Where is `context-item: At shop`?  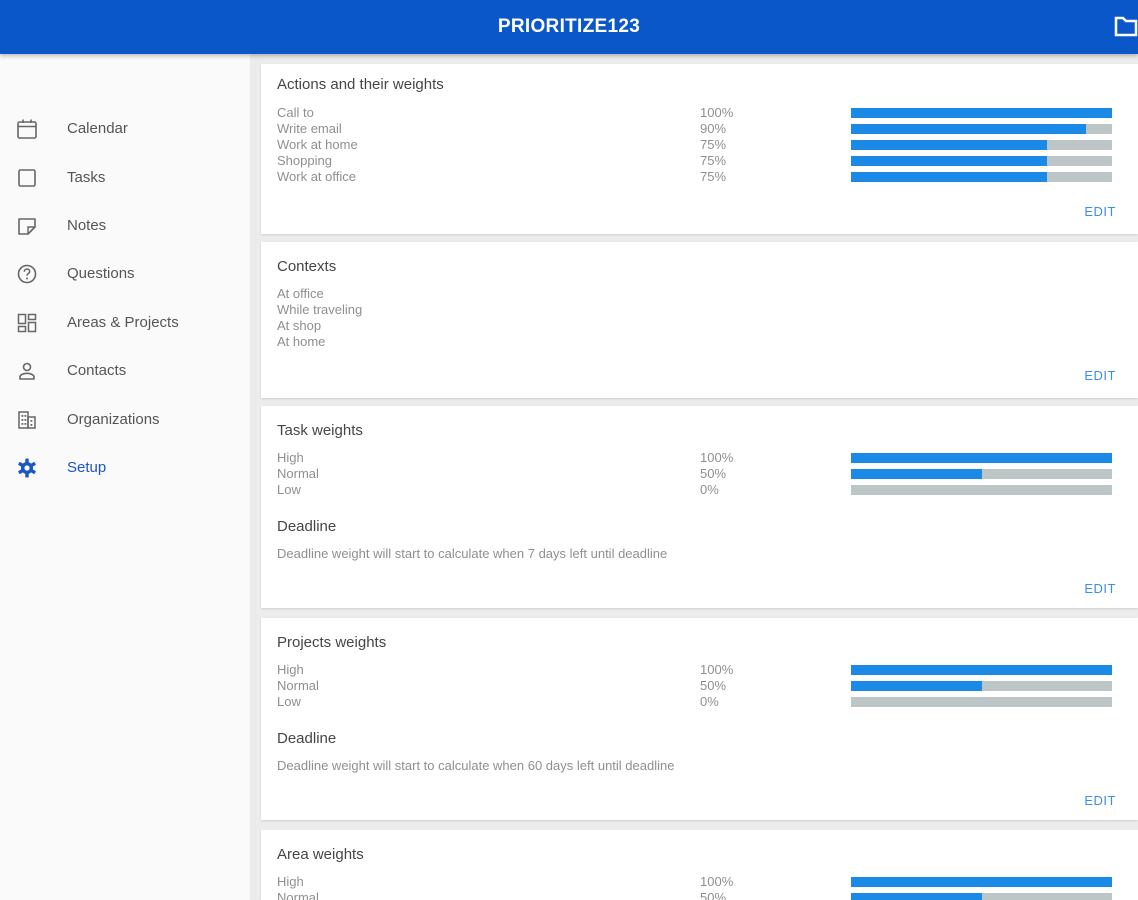 context-item: At shop is located at coordinates (299, 325).